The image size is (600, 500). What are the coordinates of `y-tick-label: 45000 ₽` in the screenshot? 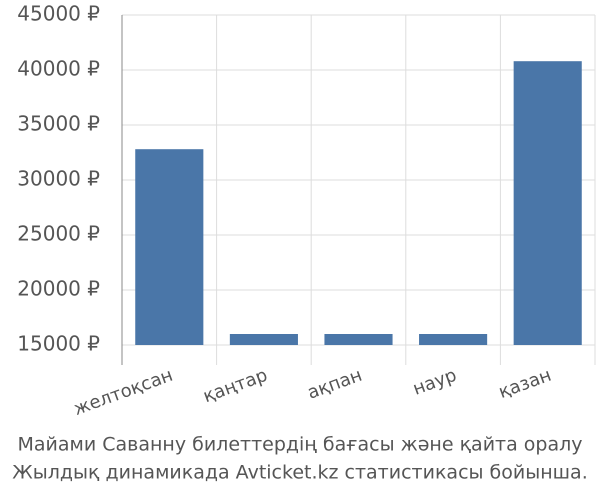 It's located at (58, 14).